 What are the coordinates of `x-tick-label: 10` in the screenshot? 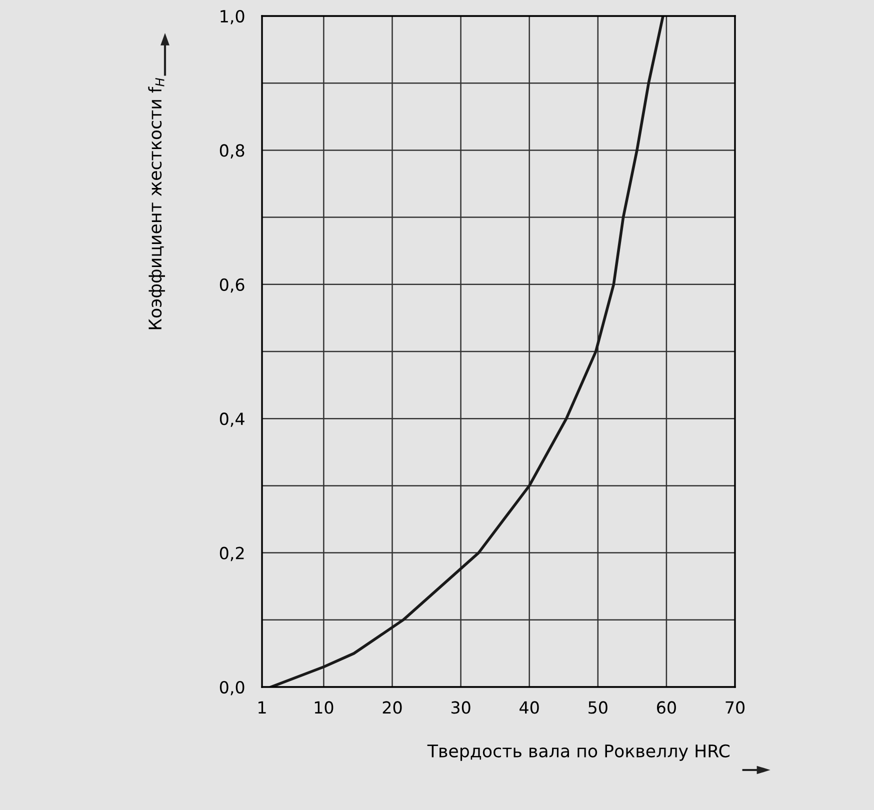 It's located at (324, 707).